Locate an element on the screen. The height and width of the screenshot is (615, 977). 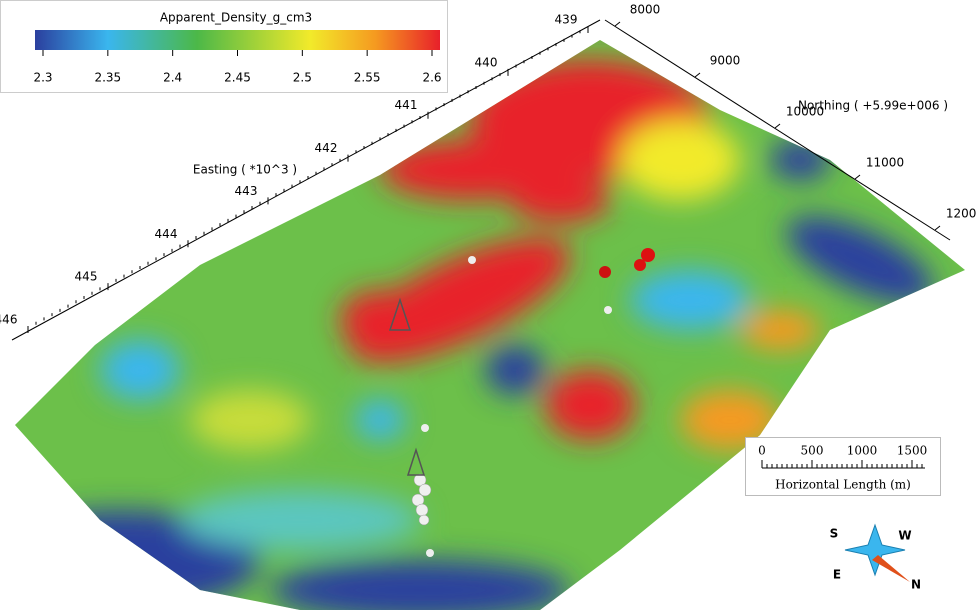
compass-w: W is located at coordinates (904, 536).